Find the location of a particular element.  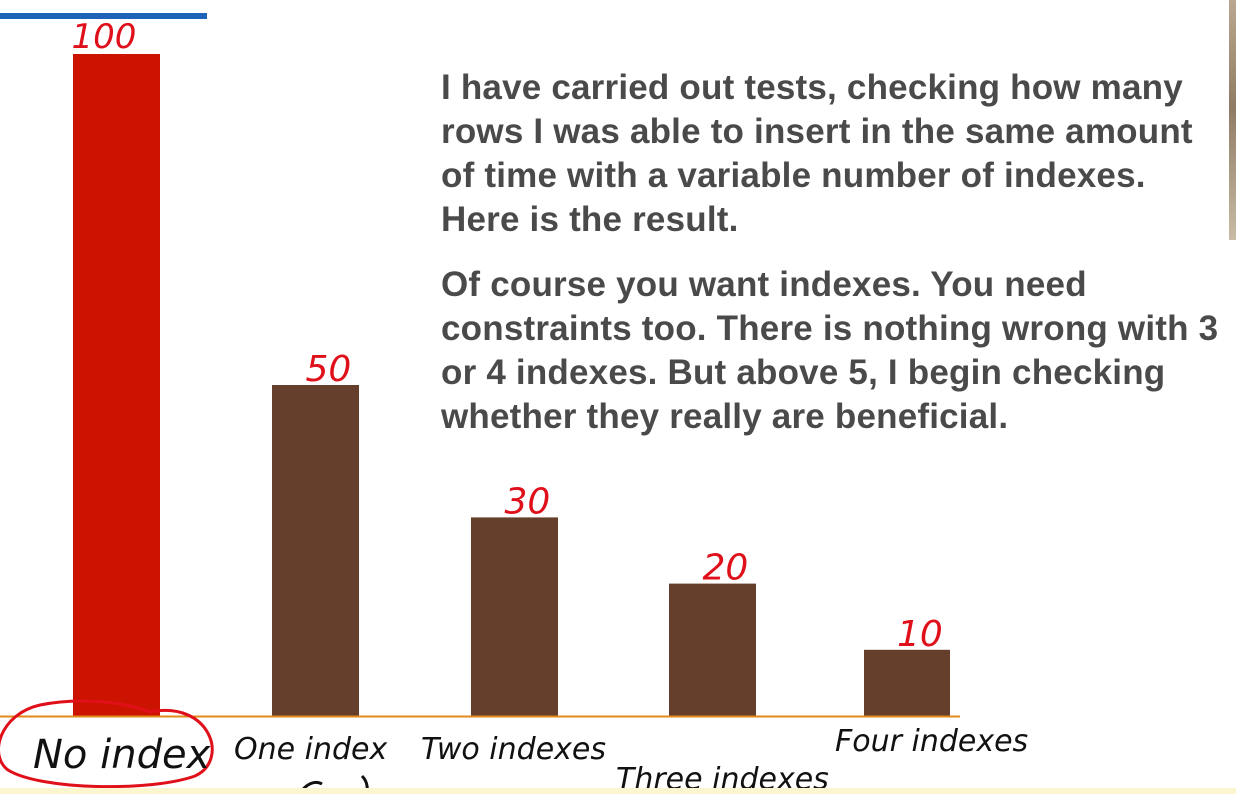

bottom-edge-strip is located at coordinates (618, 791).